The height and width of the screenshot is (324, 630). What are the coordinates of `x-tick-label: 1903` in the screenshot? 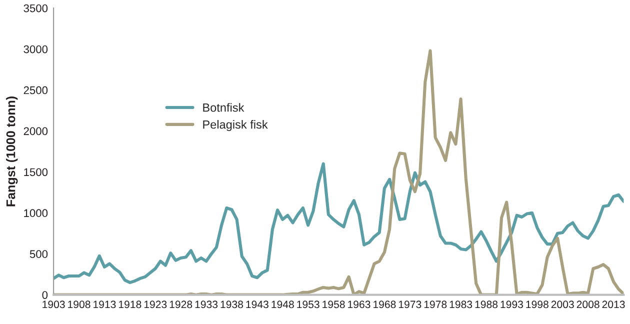 It's located at (53, 304).